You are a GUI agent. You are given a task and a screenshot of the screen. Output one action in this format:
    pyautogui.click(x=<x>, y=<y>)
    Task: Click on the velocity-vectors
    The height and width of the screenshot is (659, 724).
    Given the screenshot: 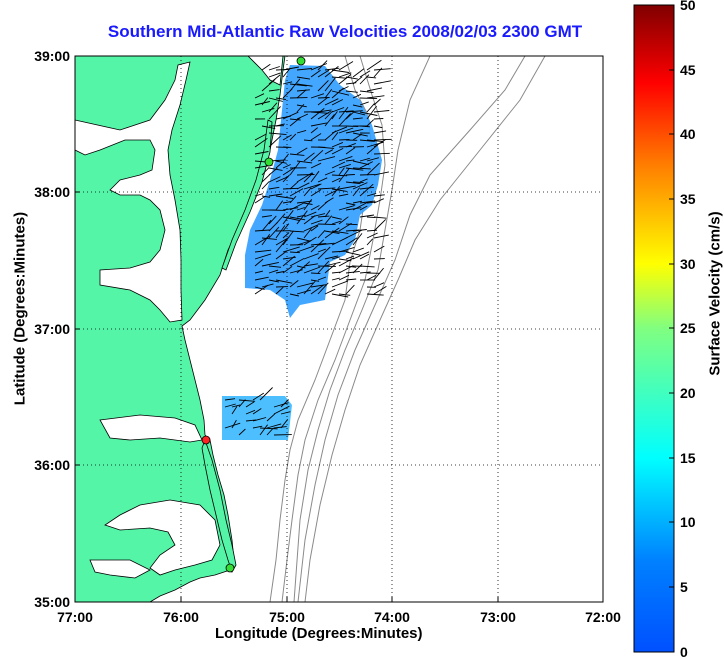 What is the action you would take?
    pyautogui.click(x=308, y=247)
    